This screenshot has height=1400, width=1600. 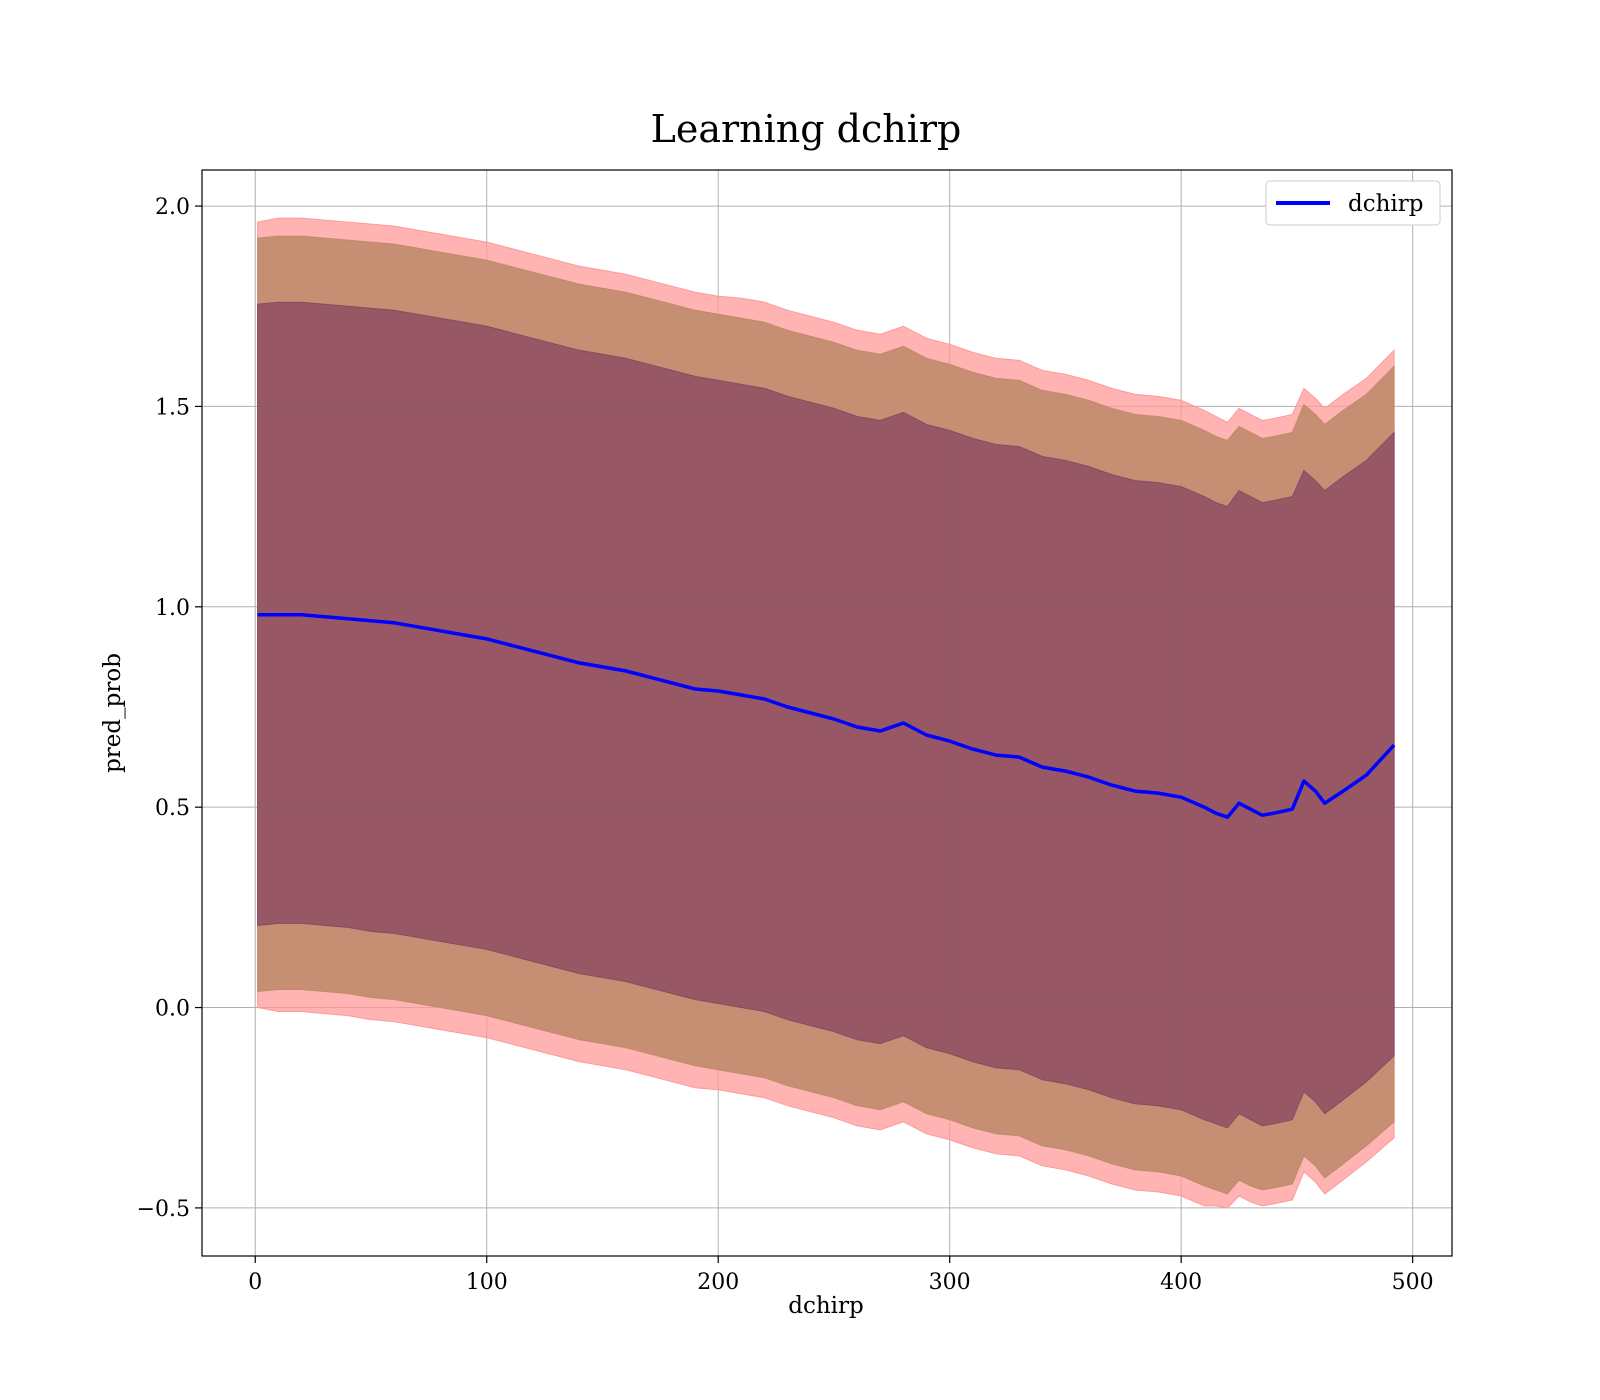 I want to click on x-tick-label: 100, so click(x=487, y=1282).